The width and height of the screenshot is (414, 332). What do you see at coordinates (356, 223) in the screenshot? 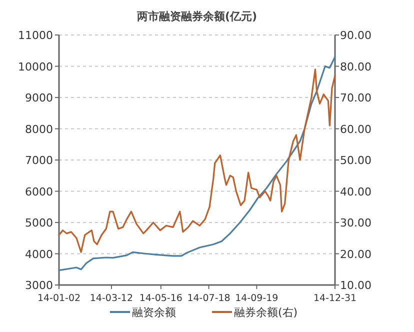
I see `y2-tick-label: 30.00` at bounding box center [356, 223].